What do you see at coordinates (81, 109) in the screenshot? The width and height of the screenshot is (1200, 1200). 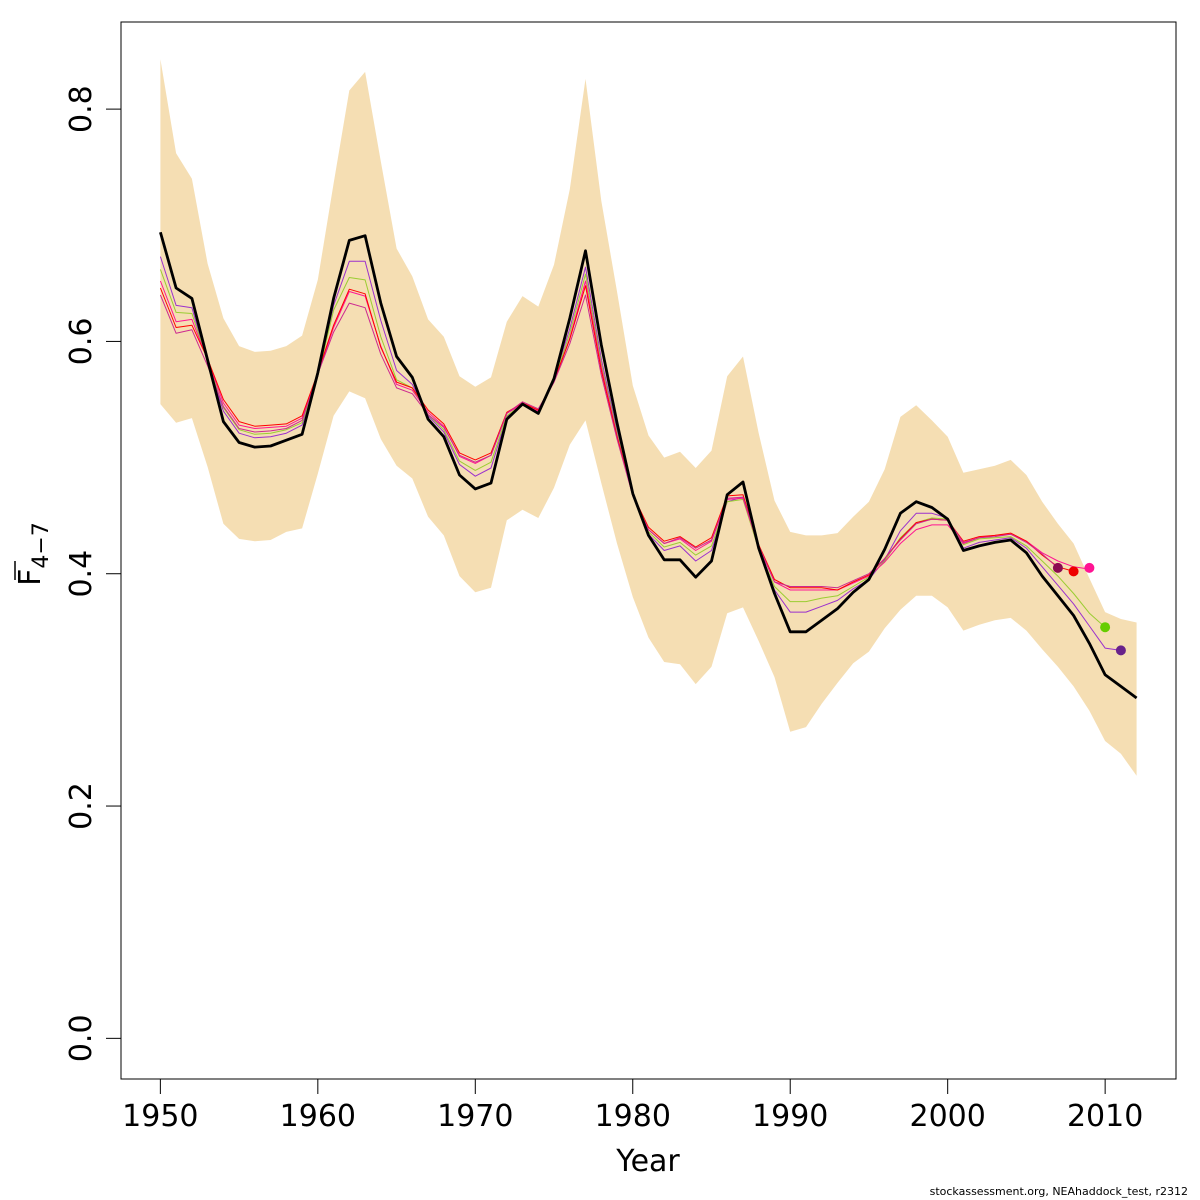 I see `y-tick-label-4: 0.8` at bounding box center [81, 109].